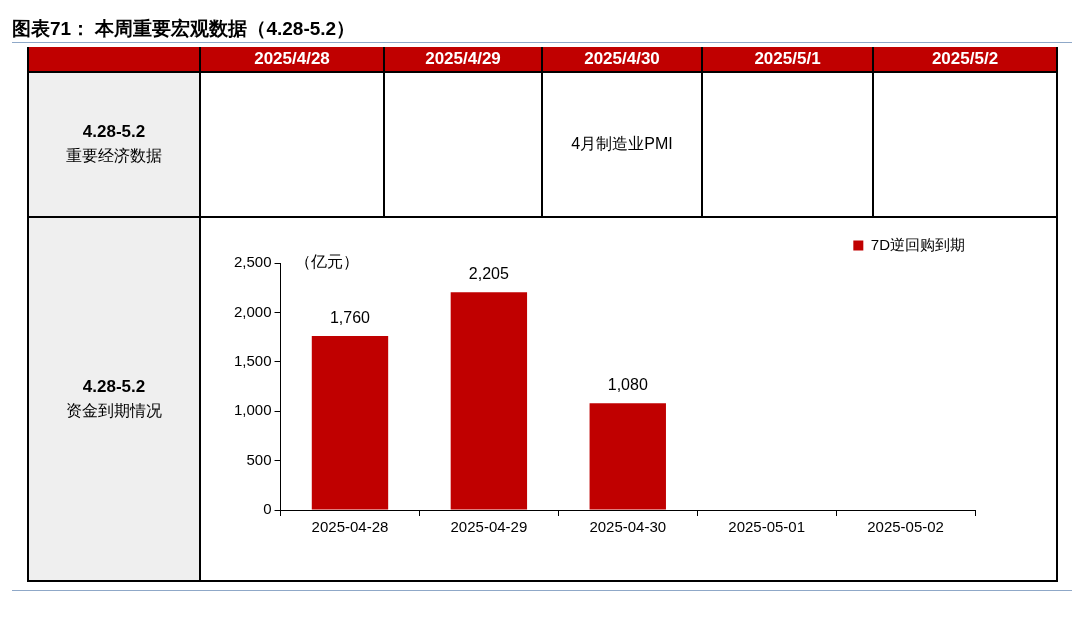  I want to click on data-label: 1,760, so click(350, 317).